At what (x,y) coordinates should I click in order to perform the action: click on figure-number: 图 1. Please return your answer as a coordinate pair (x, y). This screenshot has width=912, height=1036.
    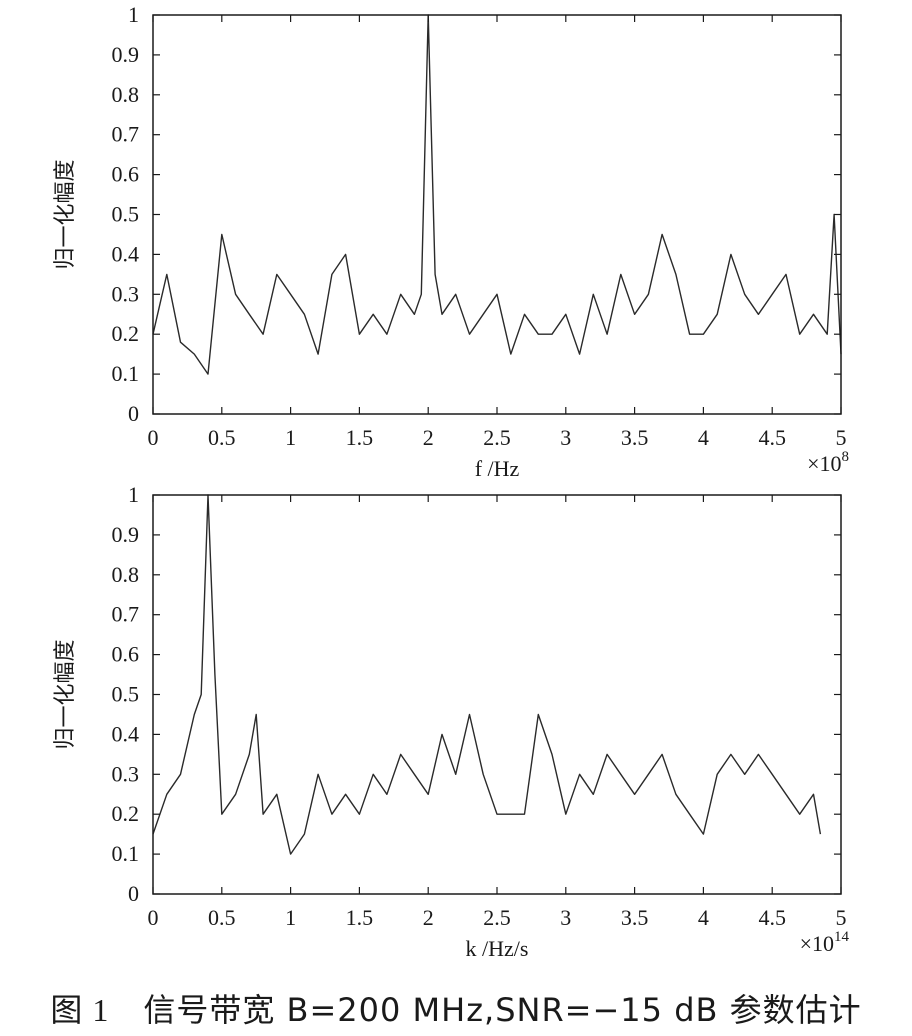
    Looking at the image, I should click on (80, 1010).